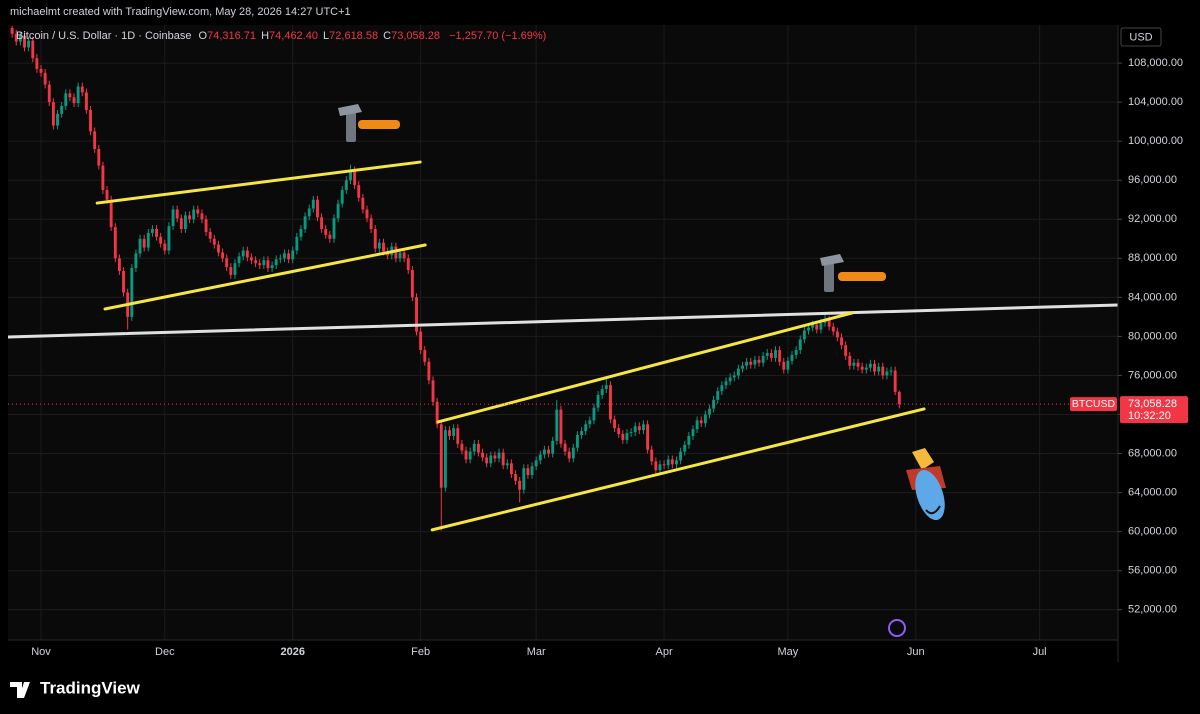  I want to click on currency: USD, so click(1140, 37).